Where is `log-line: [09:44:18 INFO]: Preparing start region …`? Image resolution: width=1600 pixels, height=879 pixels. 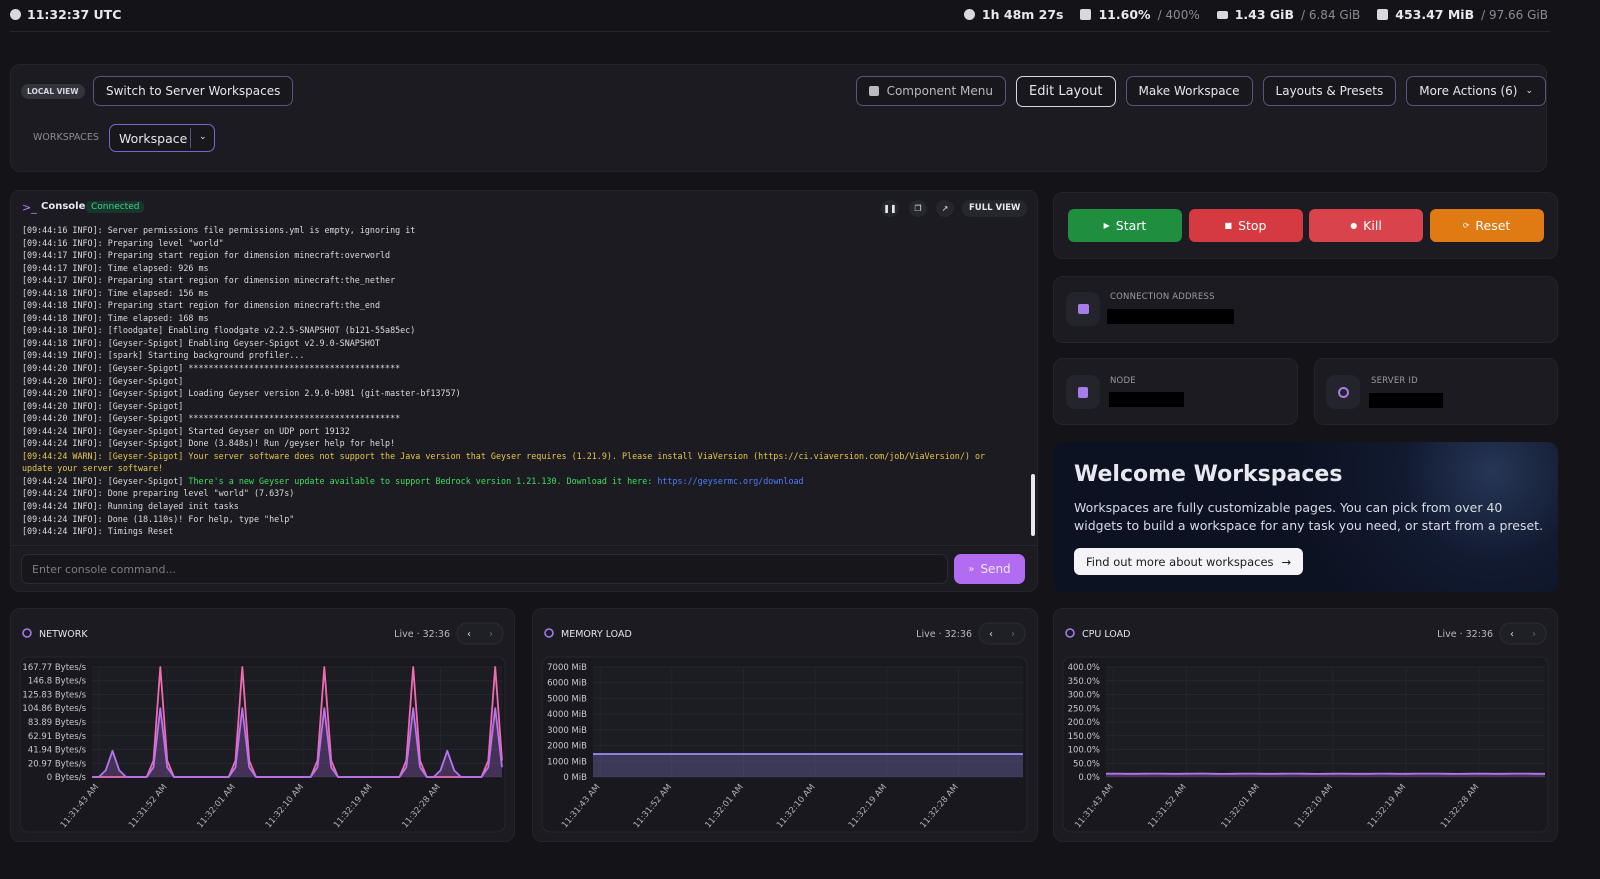 log-line: [09:44:18 INFO]: Preparing start region … is located at coordinates (522, 305).